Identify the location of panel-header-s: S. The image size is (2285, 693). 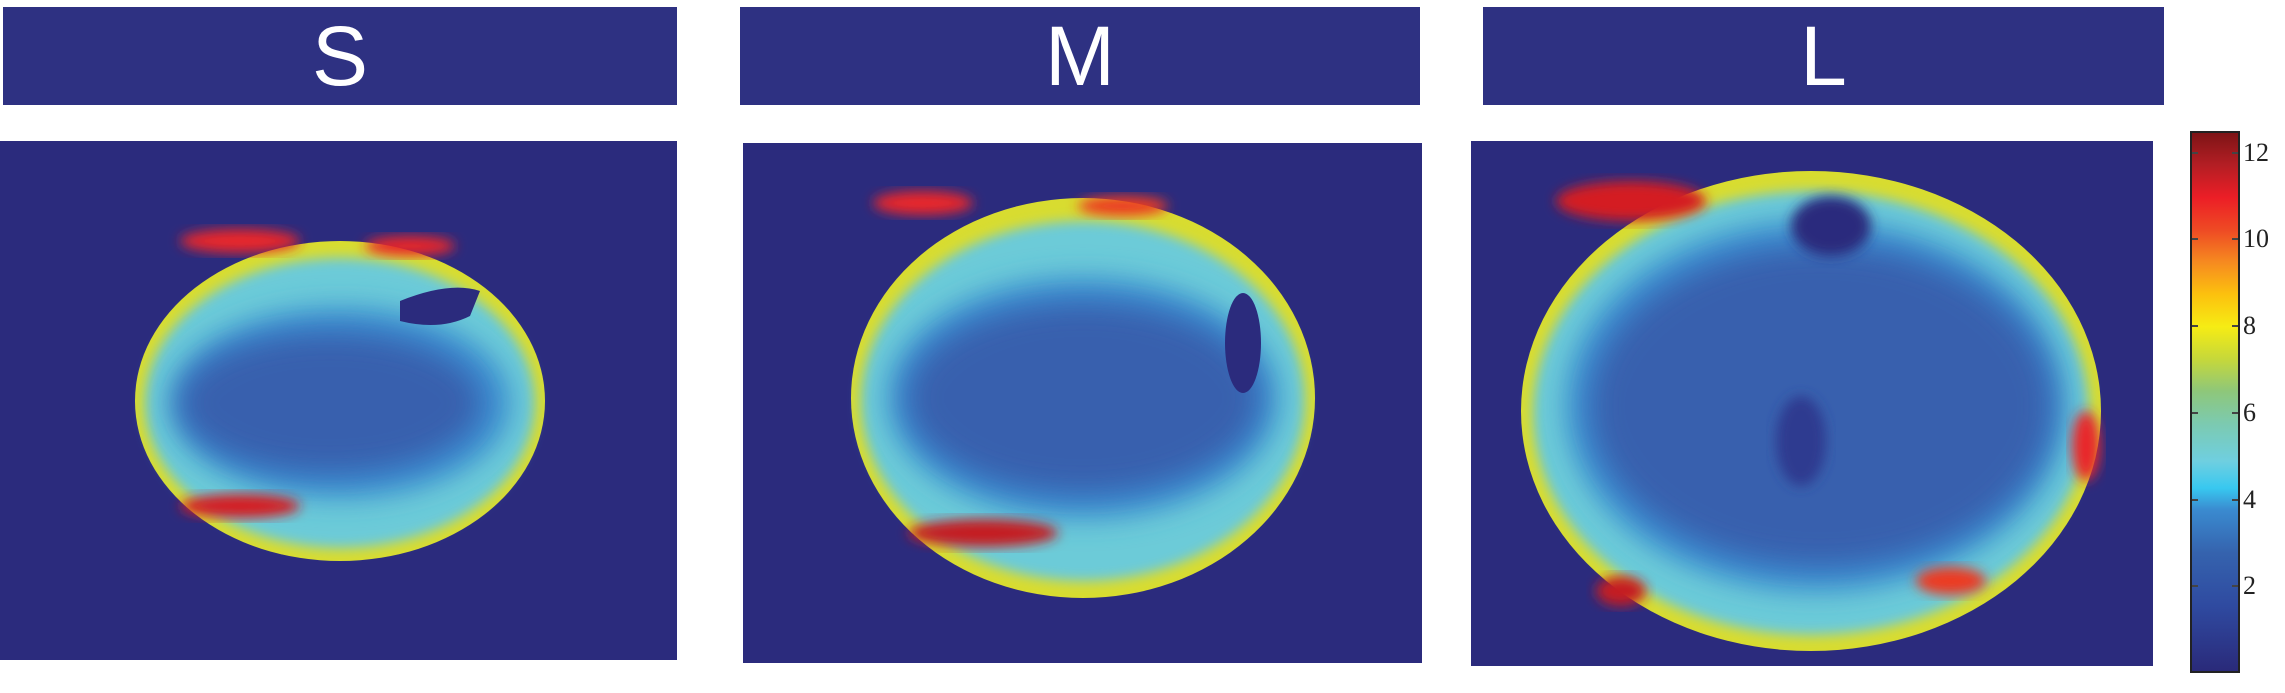
(340, 56).